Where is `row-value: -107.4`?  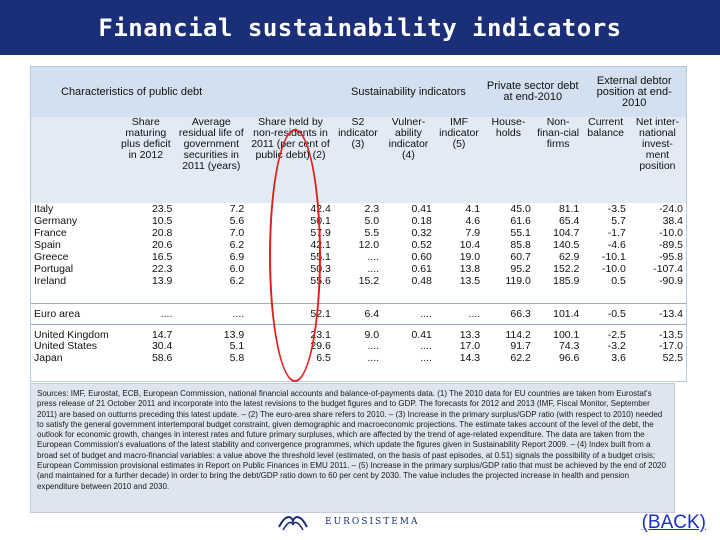
row-value: -107.4 is located at coordinates (668, 268).